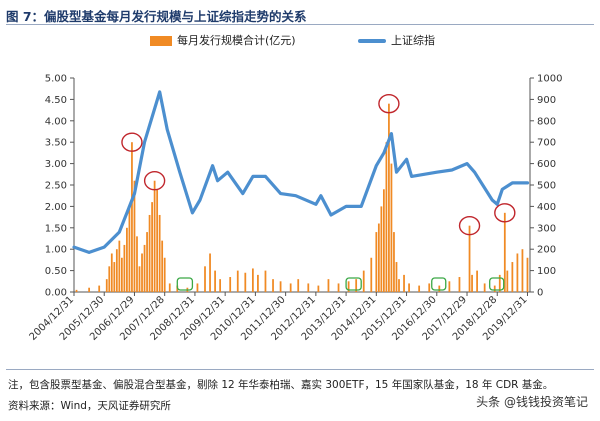  What do you see at coordinates (236, 40) in the screenshot?
I see `legend-bar-label: 每月发行规模合计(亿元)` at bounding box center [236, 40].